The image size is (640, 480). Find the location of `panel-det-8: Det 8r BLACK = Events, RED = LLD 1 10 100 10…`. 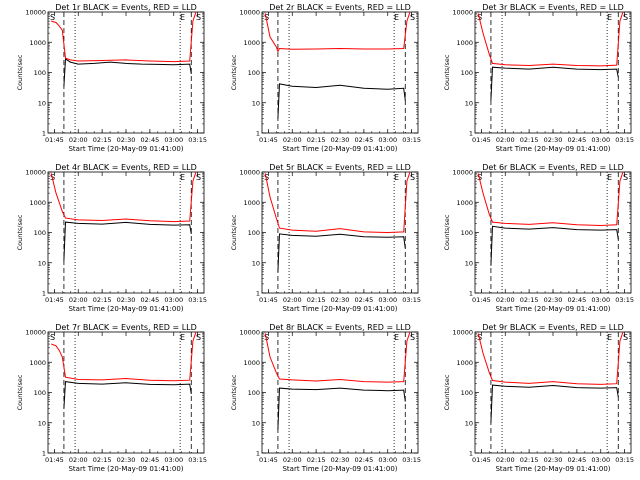

panel-det-8: Det 8r BLACK = Events, RED = LLD 1 10 100 10… is located at coordinates (325, 398).